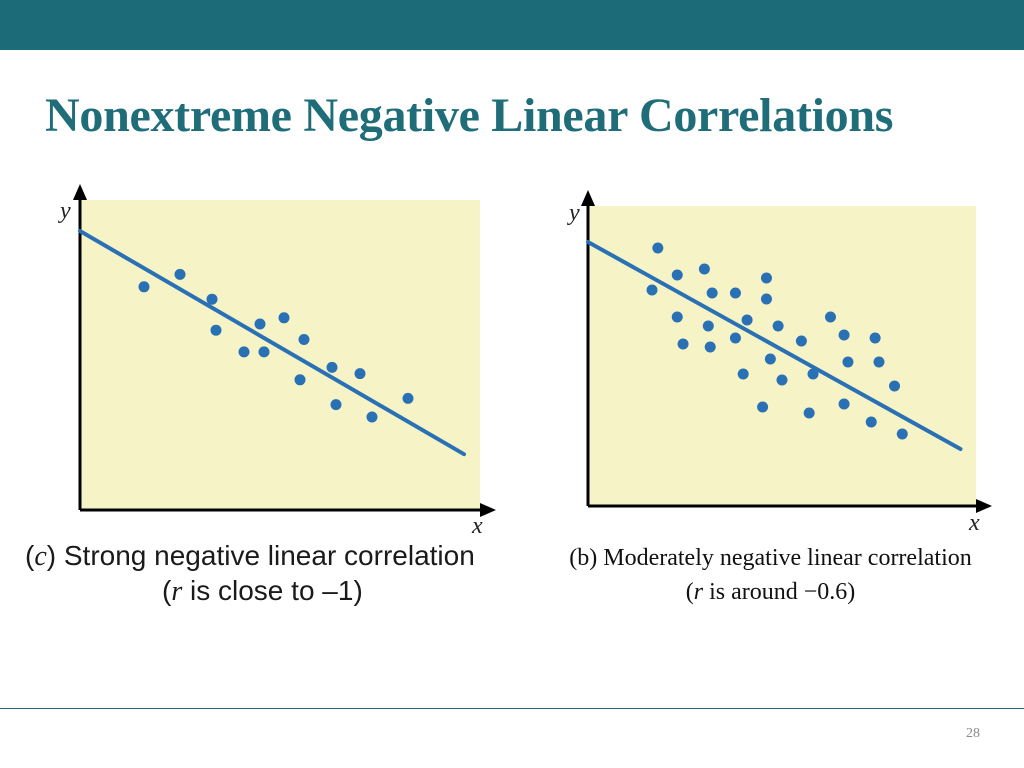 Image resolution: width=1024 pixels, height=768 pixels. I want to click on caption-c-line1: Strong negative linear correlation, so click(265, 555).